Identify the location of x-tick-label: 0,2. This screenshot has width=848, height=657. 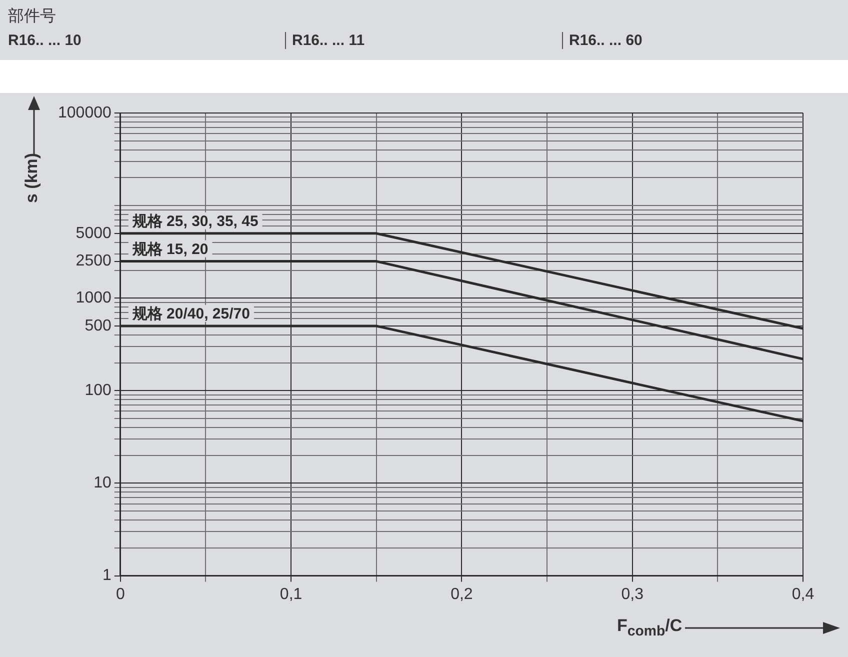
(461, 594).